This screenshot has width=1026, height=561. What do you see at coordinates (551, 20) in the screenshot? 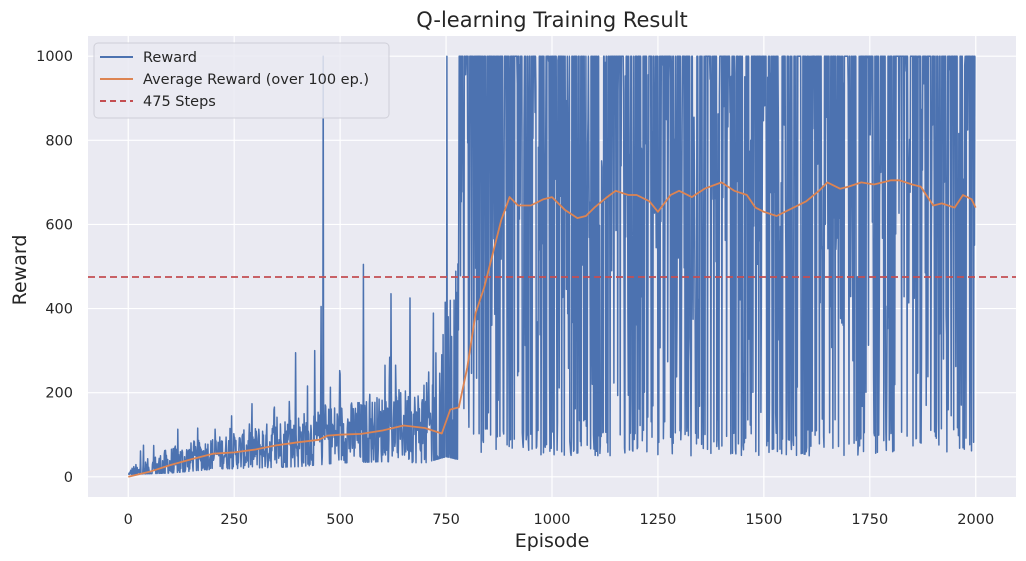
I see `chart-title: Q-learning Training Result` at bounding box center [551, 20].